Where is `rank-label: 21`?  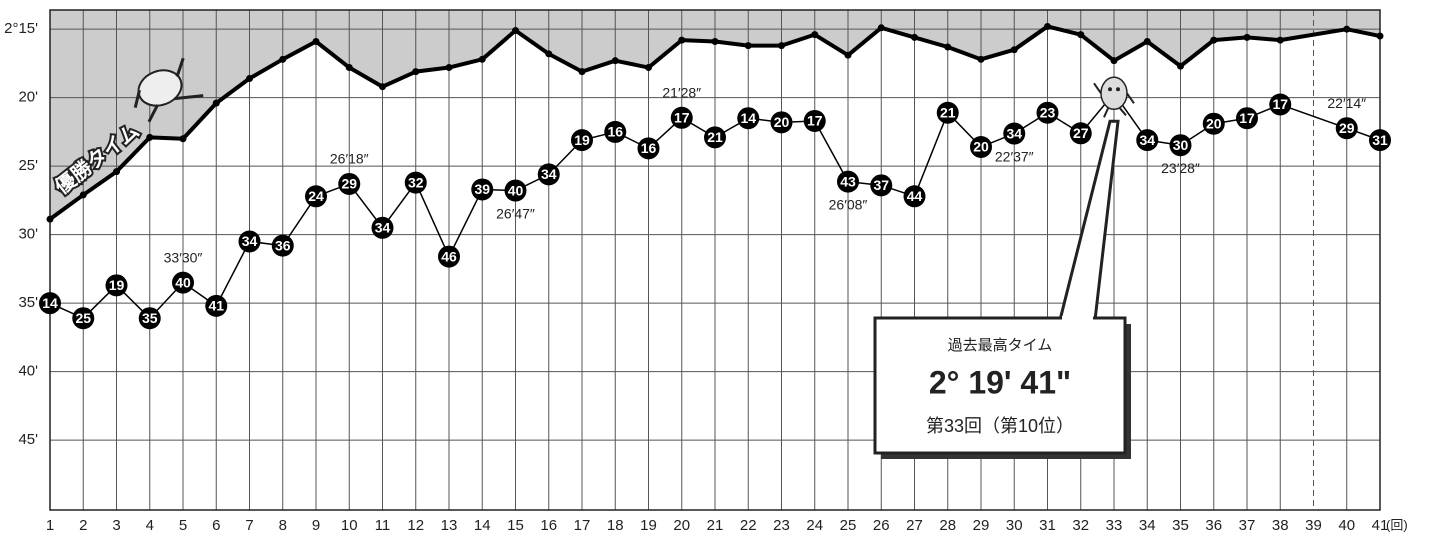
rank-label: 21 is located at coordinates (948, 112).